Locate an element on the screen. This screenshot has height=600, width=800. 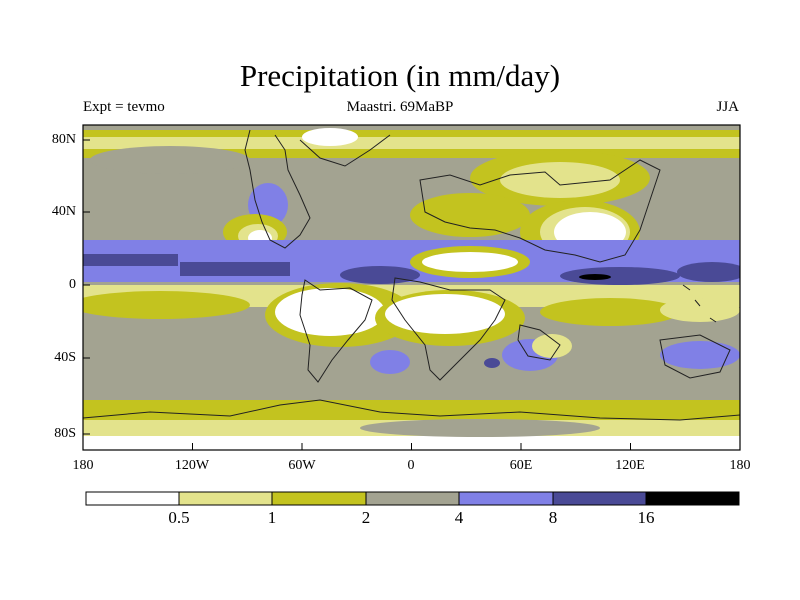
coast-africa is located at coordinates (448, 329).